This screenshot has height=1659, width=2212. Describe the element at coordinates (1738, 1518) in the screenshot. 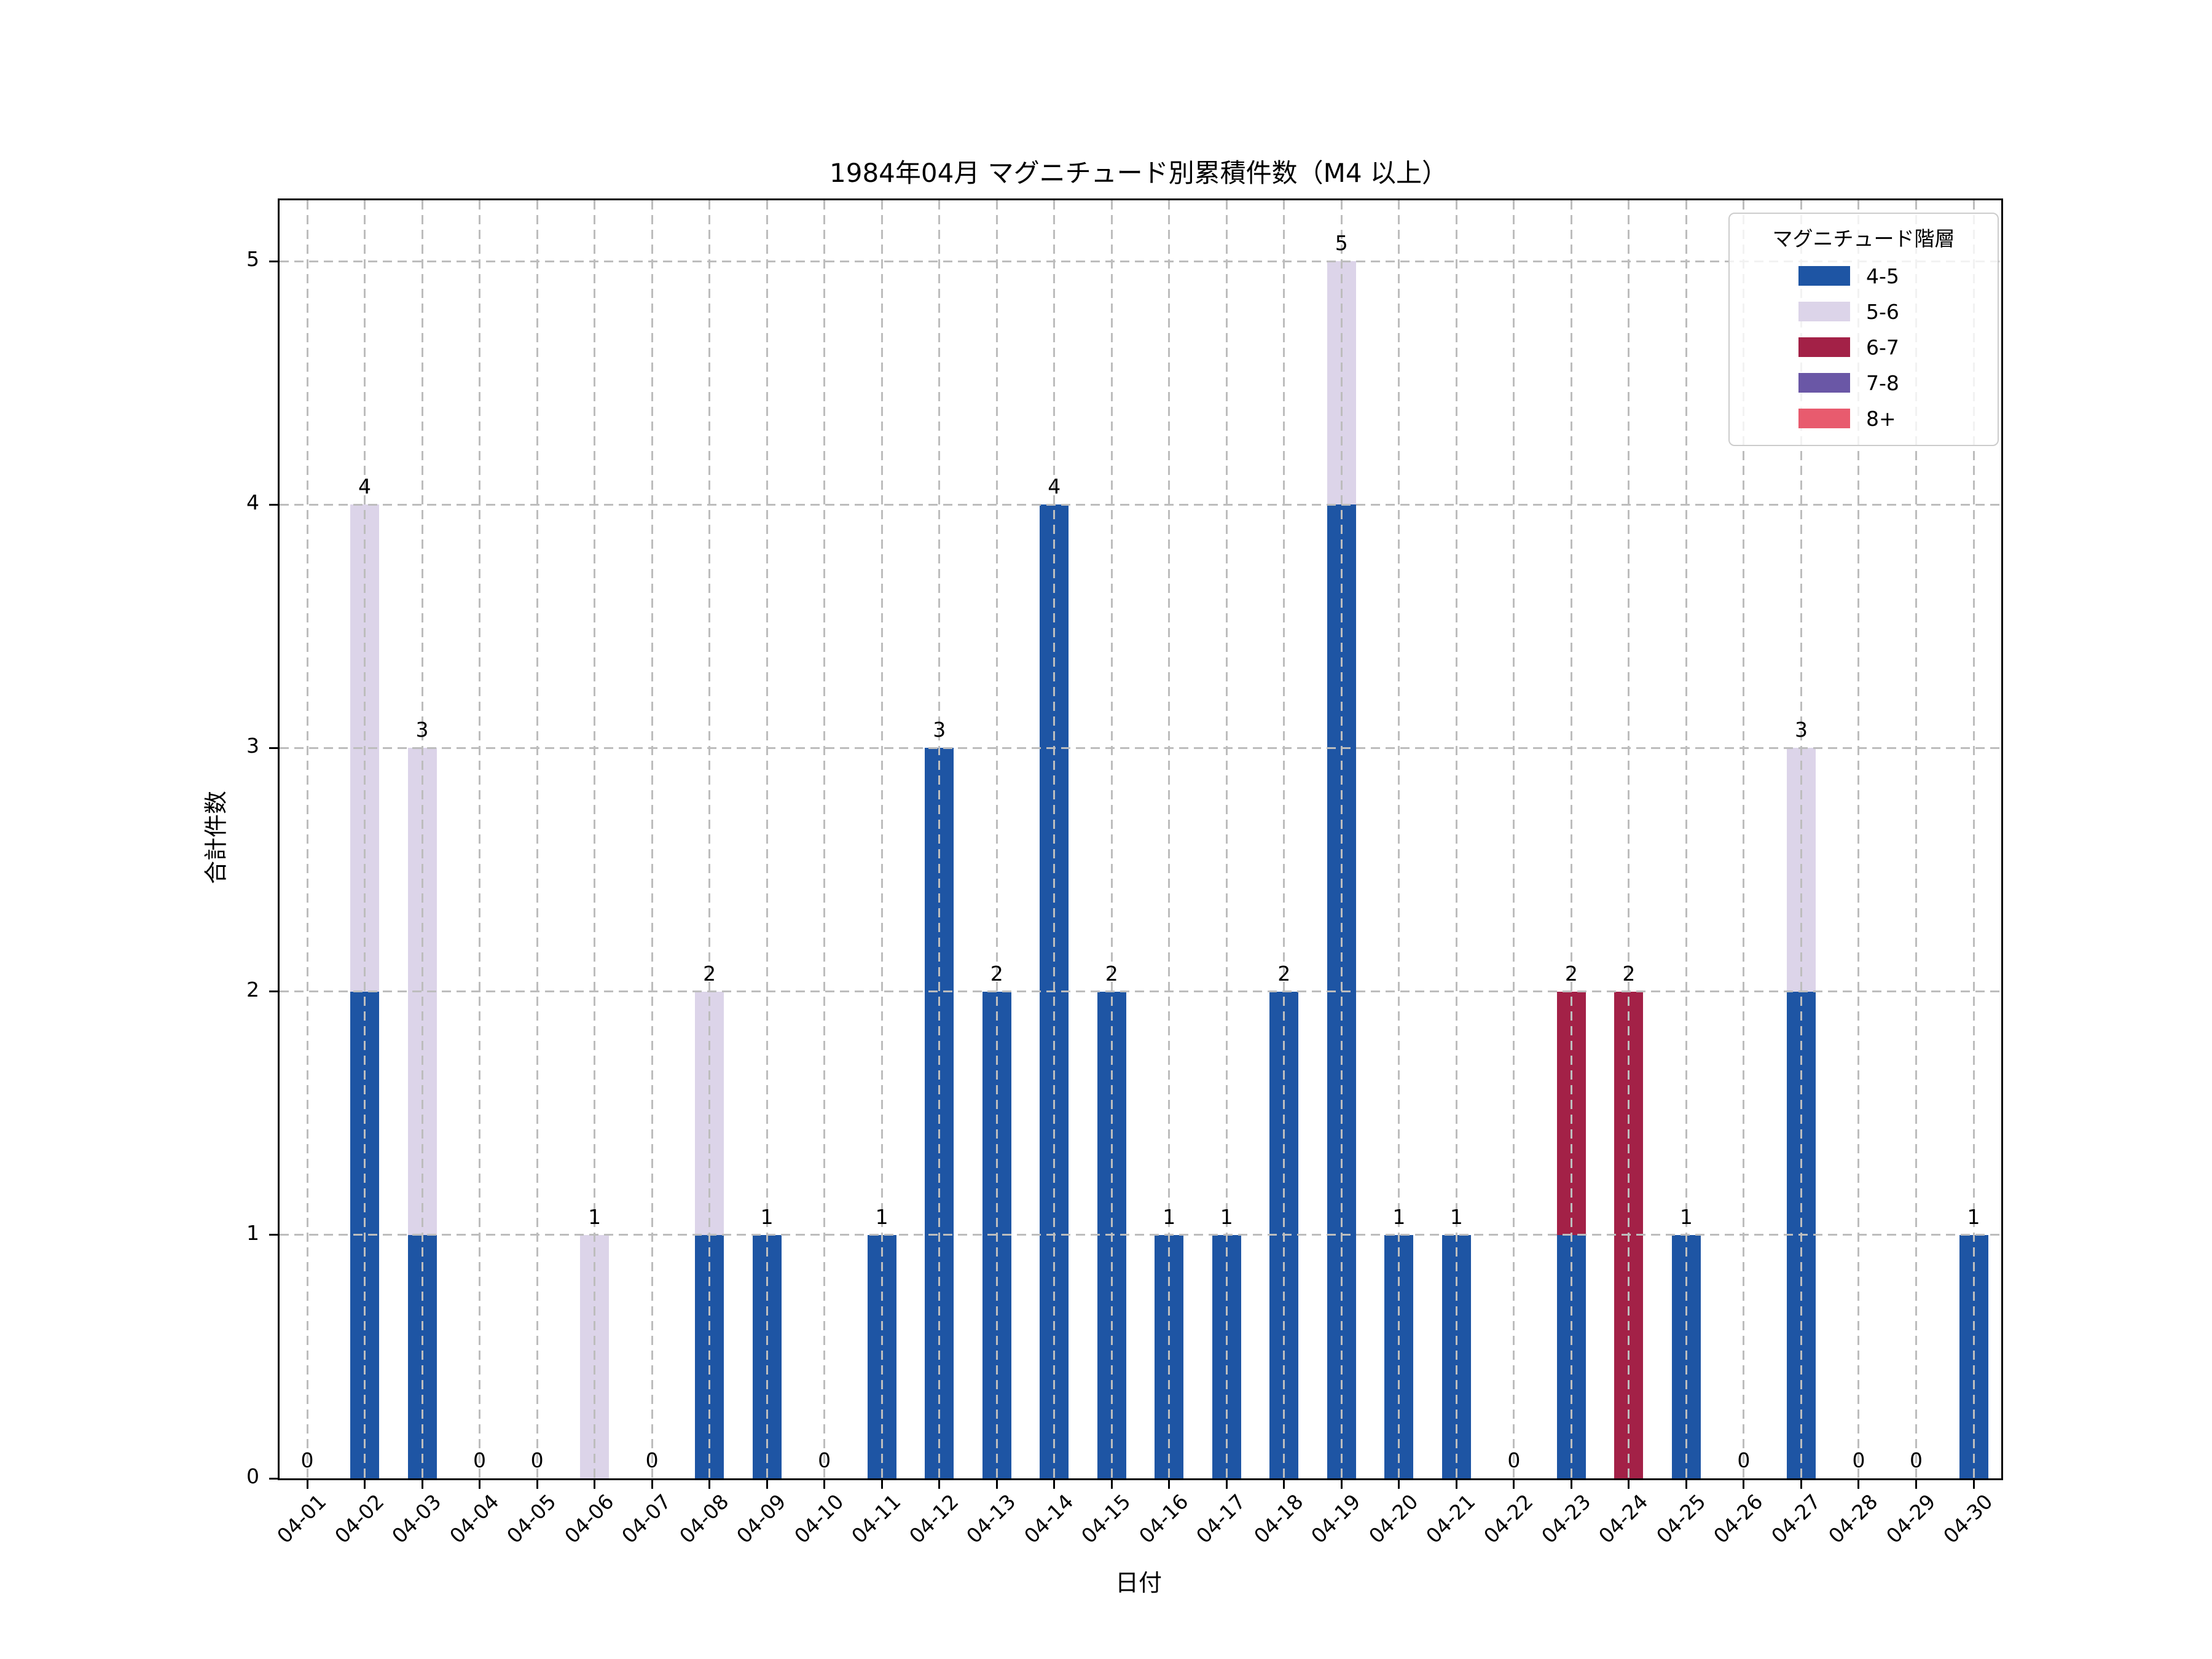

I see `x-tick-label: 04-26` at that location.